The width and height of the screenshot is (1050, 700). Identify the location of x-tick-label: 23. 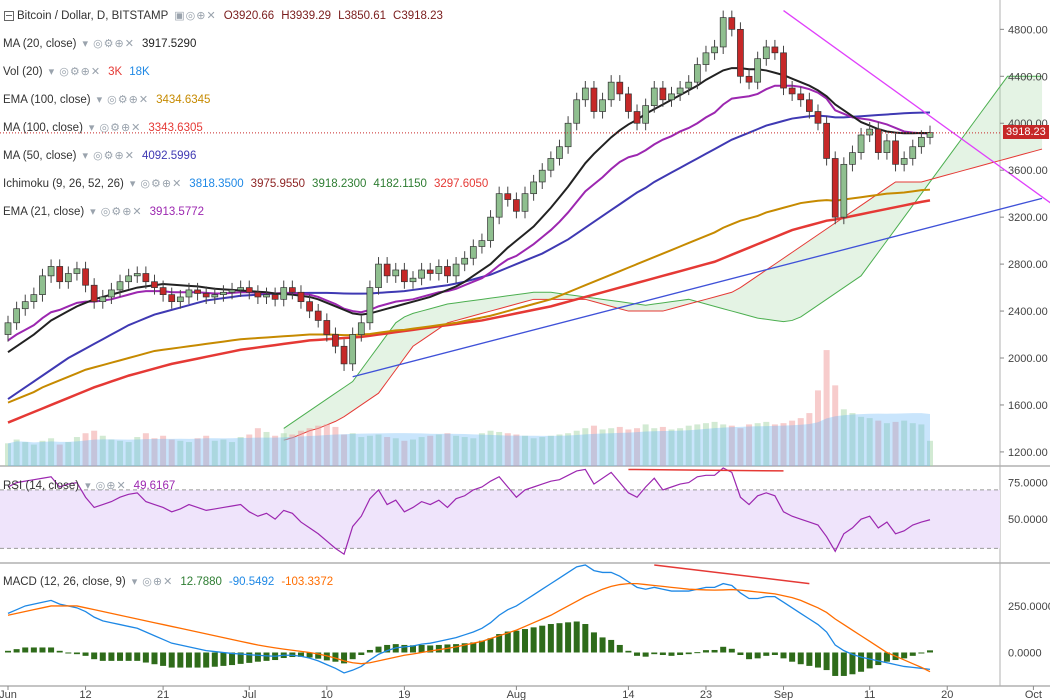
(706, 694).